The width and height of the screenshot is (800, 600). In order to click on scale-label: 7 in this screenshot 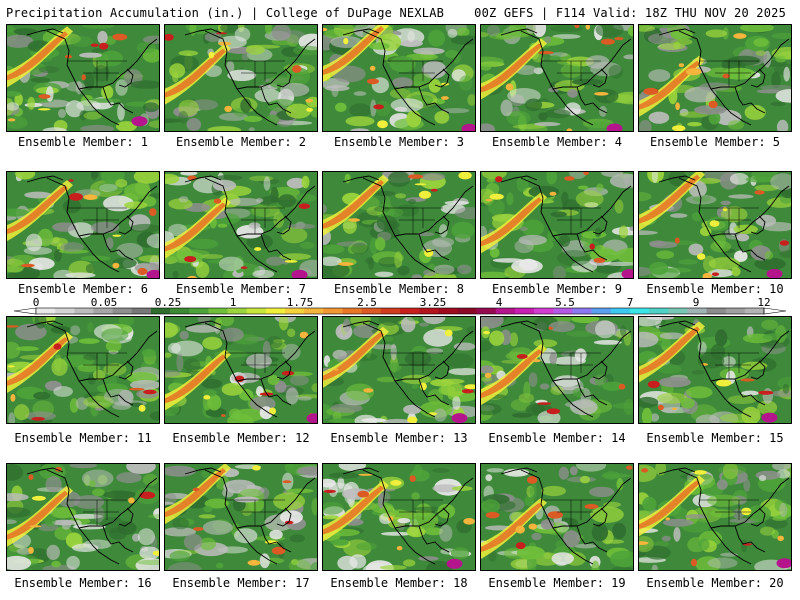, I will do `click(630, 302)`.